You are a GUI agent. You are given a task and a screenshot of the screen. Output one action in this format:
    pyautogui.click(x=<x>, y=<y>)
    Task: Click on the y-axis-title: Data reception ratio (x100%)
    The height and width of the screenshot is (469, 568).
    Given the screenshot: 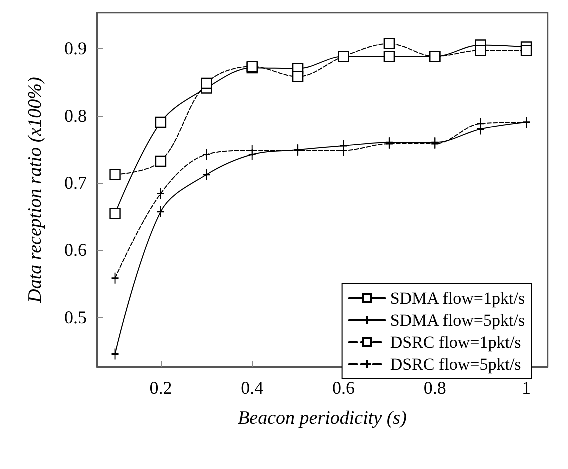 What is the action you would take?
    pyautogui.click(x=35, y=190)
    